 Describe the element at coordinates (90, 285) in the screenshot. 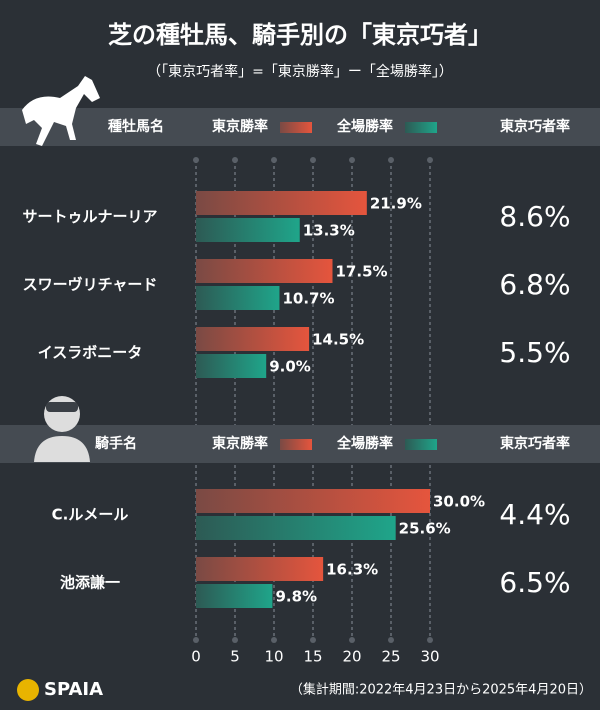

I see `category-label: スワーヴリチャード` at that location.